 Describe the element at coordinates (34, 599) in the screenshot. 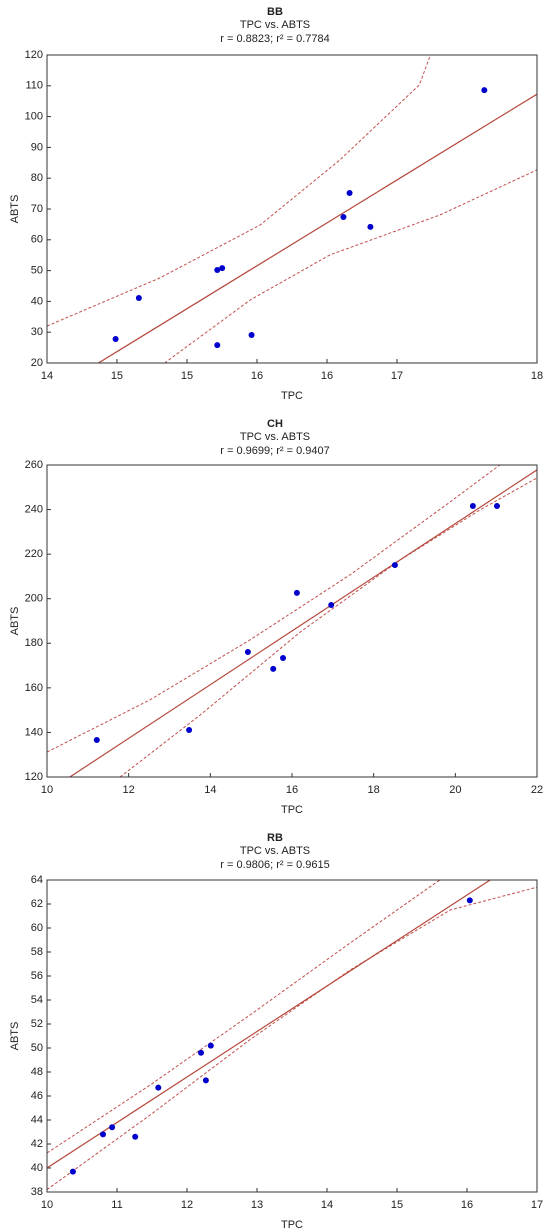

I see `y-tick-label: 200` at that location.